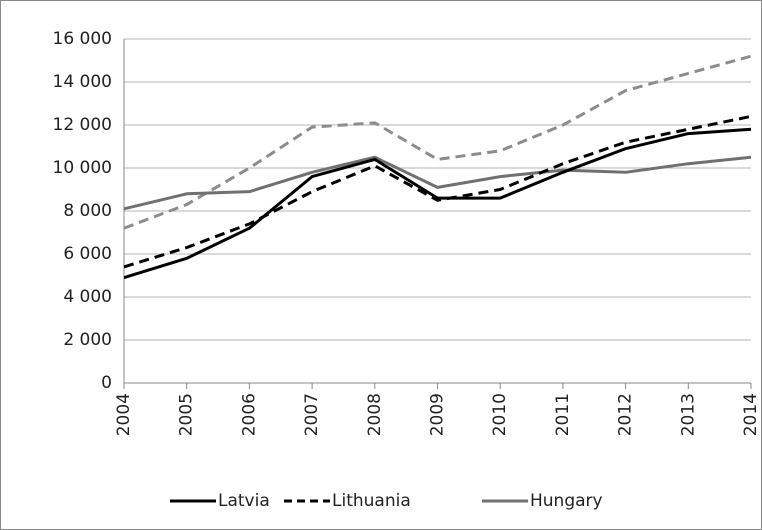 The height and width of the screenshot is (530, 762). What do you see at coordinates (688, 414) in the screenshot?
I see `x-tick-label: 2013` at bounding box center [688, 414].